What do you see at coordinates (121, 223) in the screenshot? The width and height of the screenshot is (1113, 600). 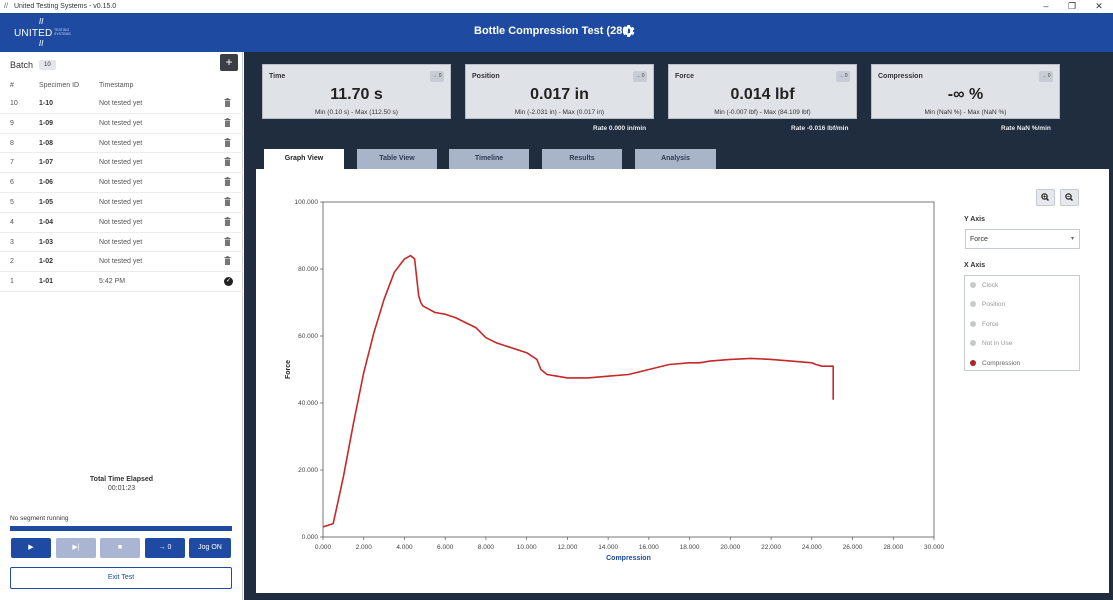 I see `specimen-row: 4 1-04 Not tested yet` at bounding box center [121, 223].